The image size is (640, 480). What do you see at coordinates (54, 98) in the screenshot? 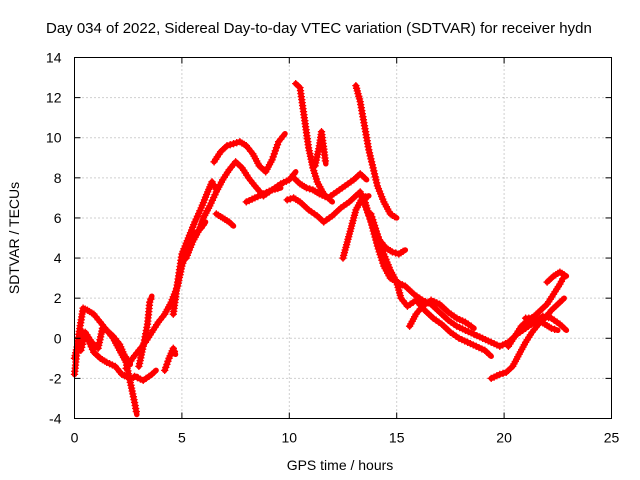
I see `y-tick-label: 12` at bounding box center [54, 98].